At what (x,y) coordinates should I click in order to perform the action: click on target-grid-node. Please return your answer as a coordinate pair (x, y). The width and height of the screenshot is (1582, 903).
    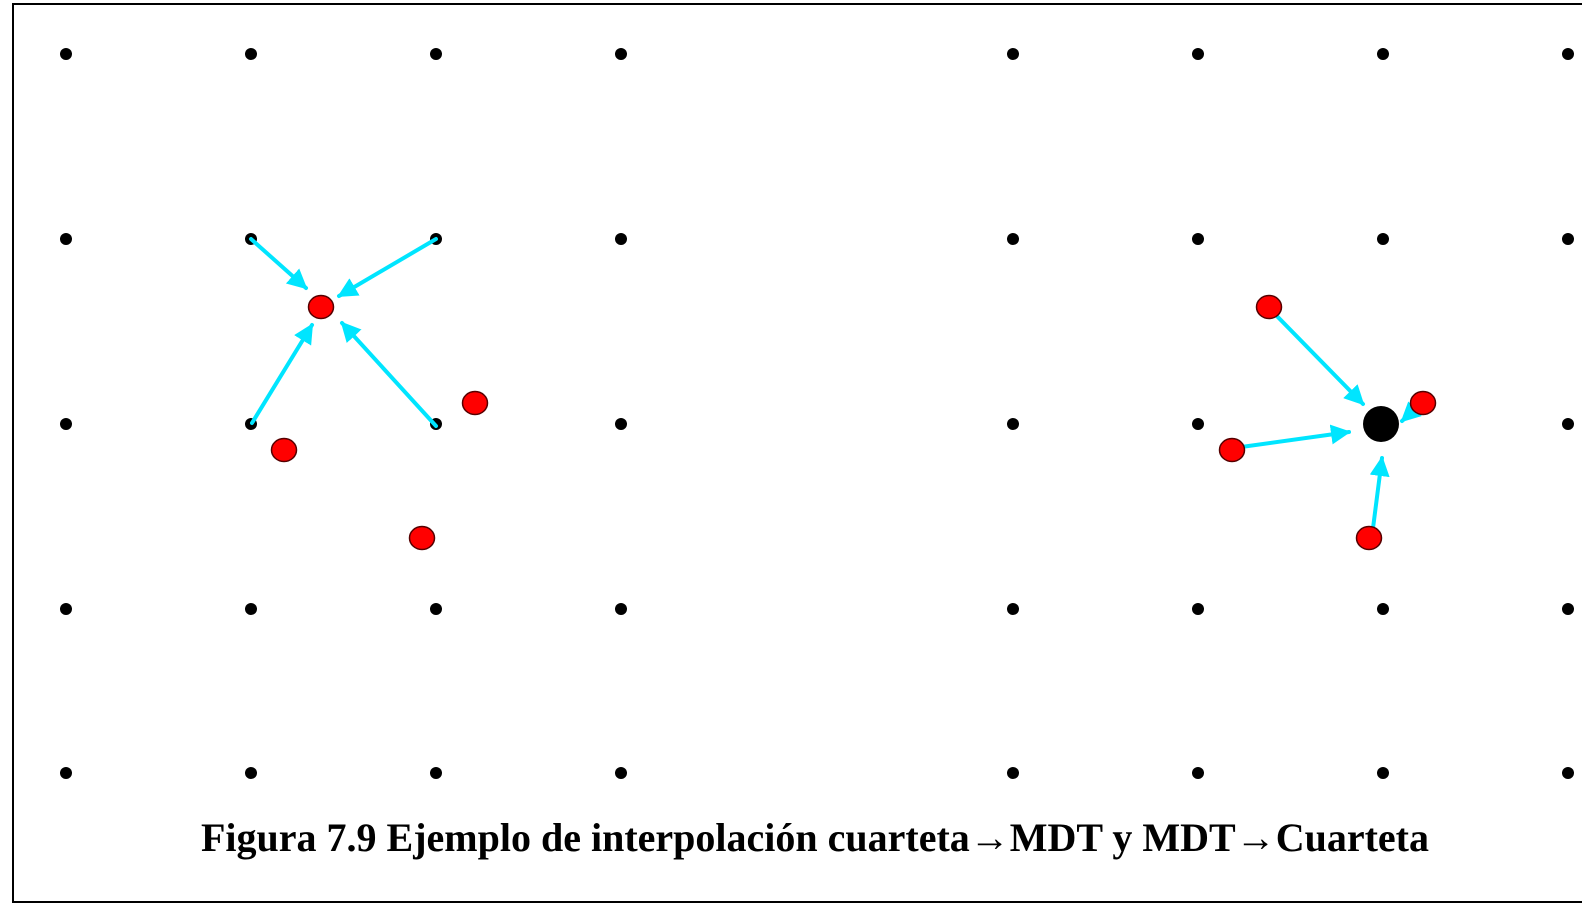
    Looking at the image, I should click on (1381, 424).